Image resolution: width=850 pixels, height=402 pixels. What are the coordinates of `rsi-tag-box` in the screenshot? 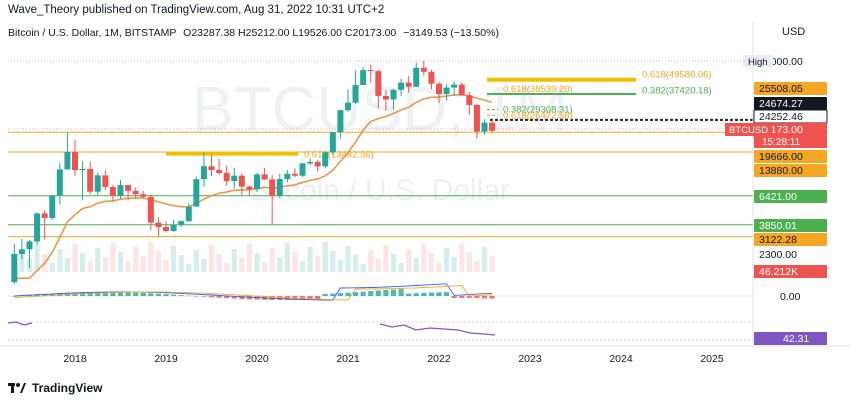 It's located at (790, 338).